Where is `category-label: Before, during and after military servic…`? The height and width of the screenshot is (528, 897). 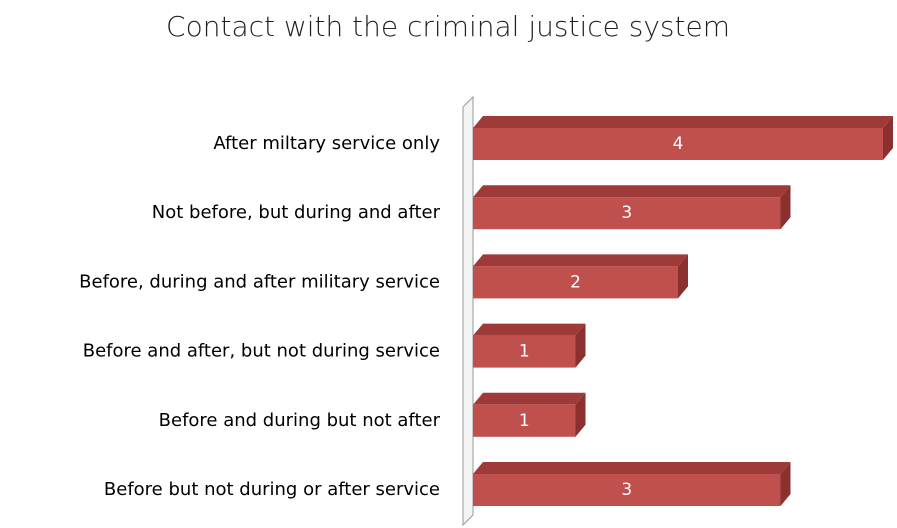 category-label: Before, during and after military servic… is located at coordinates (259, 281).